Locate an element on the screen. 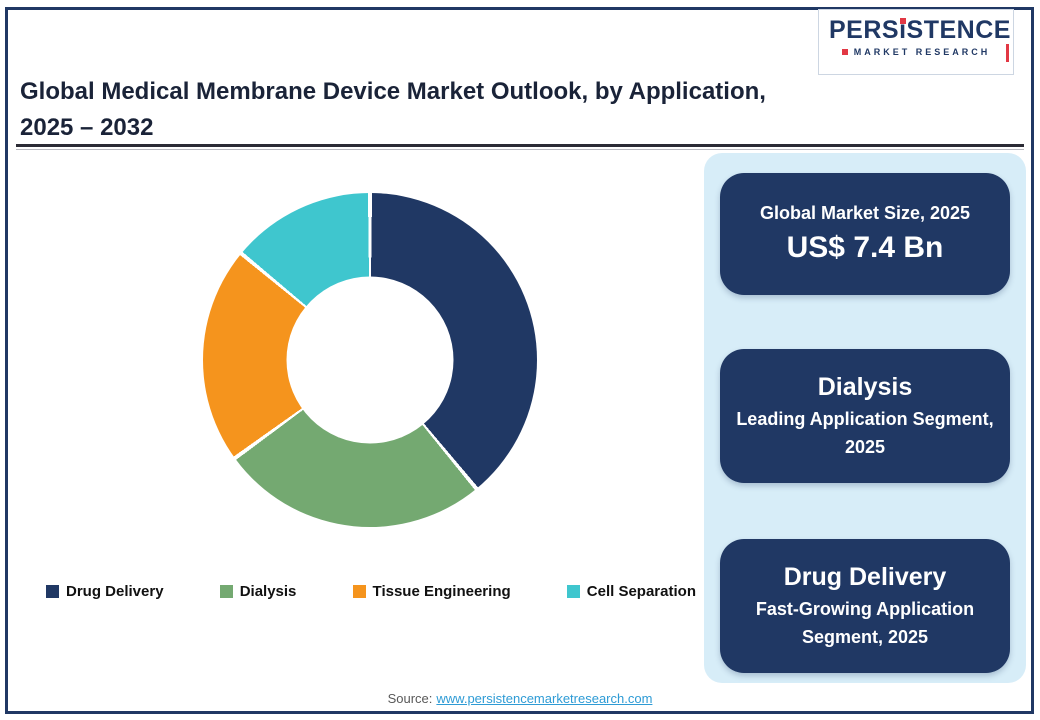 The width and height of the screenshot is (1040, 720). legend-label-dialysis: Dialysis is located at coordinates (268, 591).